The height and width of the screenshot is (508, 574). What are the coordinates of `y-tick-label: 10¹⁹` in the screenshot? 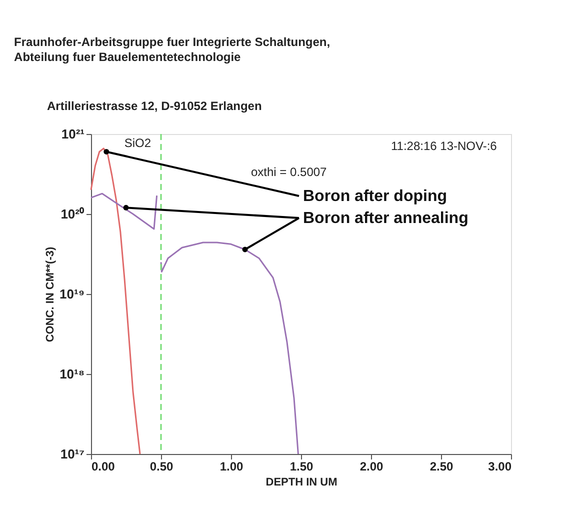 It's located at (72, 294).